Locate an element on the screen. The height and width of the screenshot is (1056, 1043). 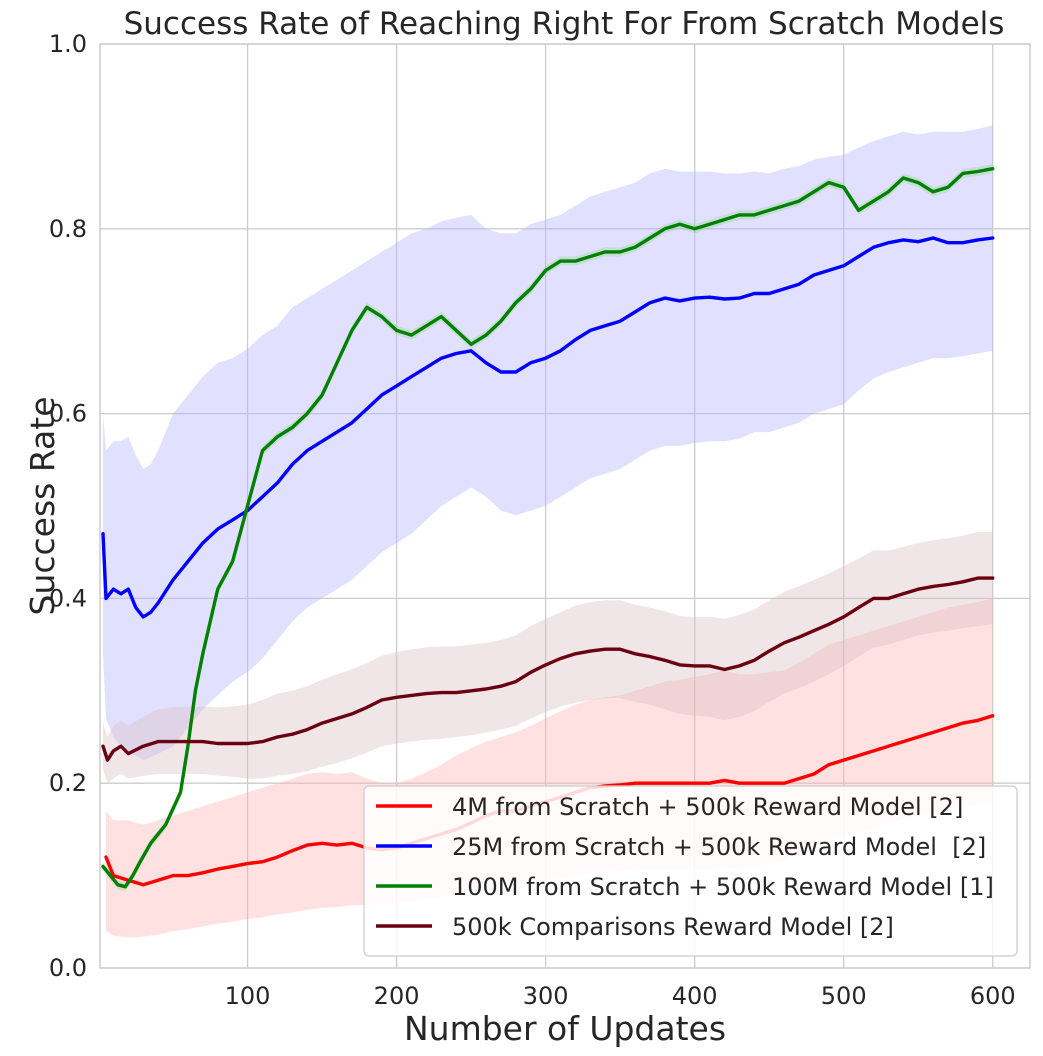
y-tick-label-0.0: 0.0 is located at coordinates (68, 968).